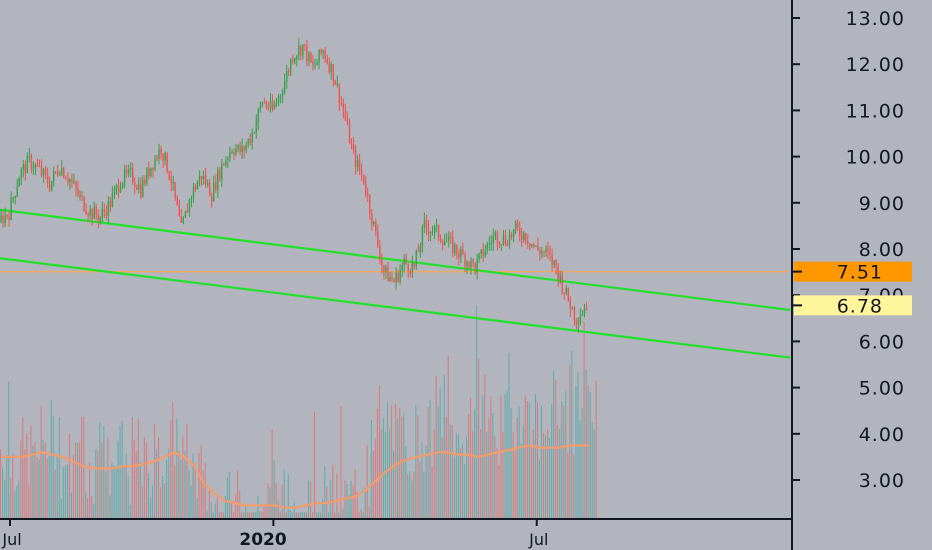  I want to click on volume-moving-average, so click(296, 476).